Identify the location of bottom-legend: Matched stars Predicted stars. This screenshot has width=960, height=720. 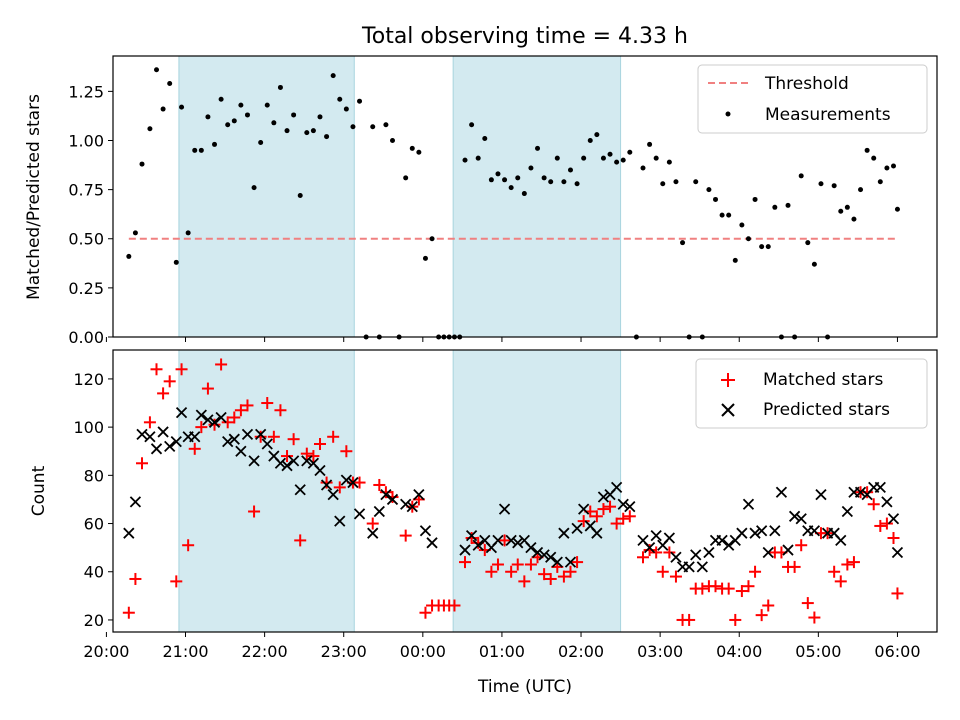
(811, 393).